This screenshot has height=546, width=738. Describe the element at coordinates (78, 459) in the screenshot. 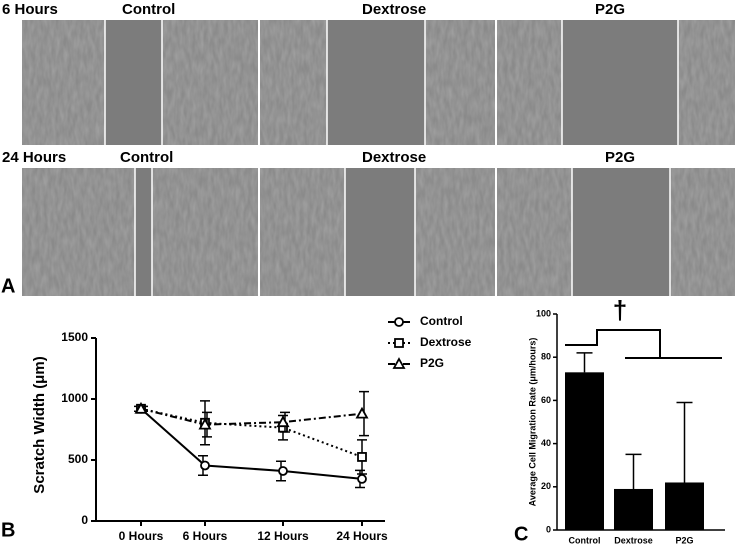

I see `y-tick-label: 500` at that location.